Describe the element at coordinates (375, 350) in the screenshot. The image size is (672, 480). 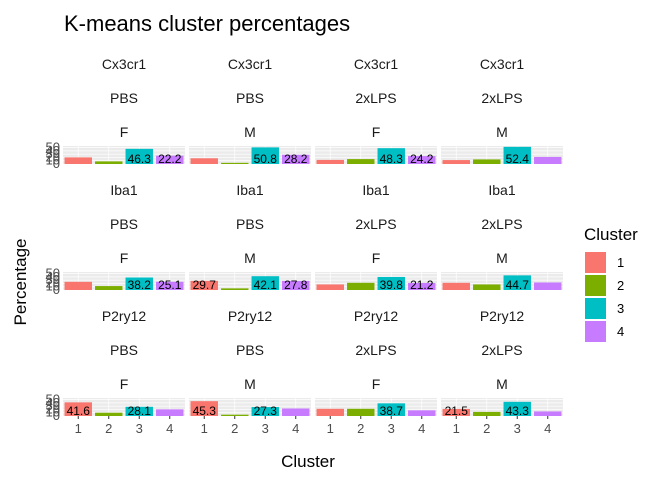
I see `strip-label: 2xLPS` at that location.